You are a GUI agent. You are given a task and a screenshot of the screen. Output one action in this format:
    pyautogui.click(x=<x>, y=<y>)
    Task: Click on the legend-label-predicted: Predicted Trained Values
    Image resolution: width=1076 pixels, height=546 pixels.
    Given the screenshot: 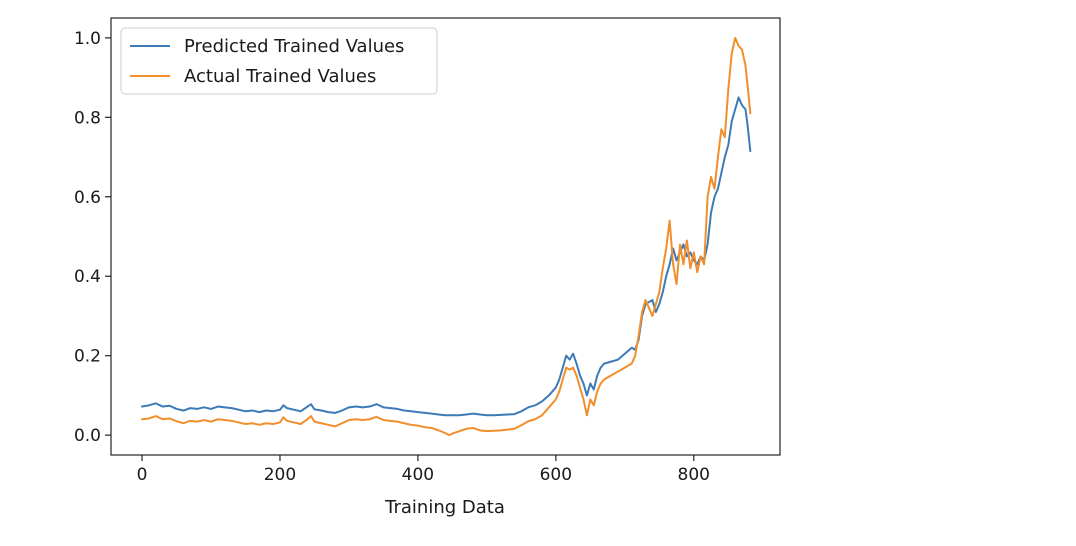 What is the action you would take?
    pyautogui.click(x=294, y=46)
    